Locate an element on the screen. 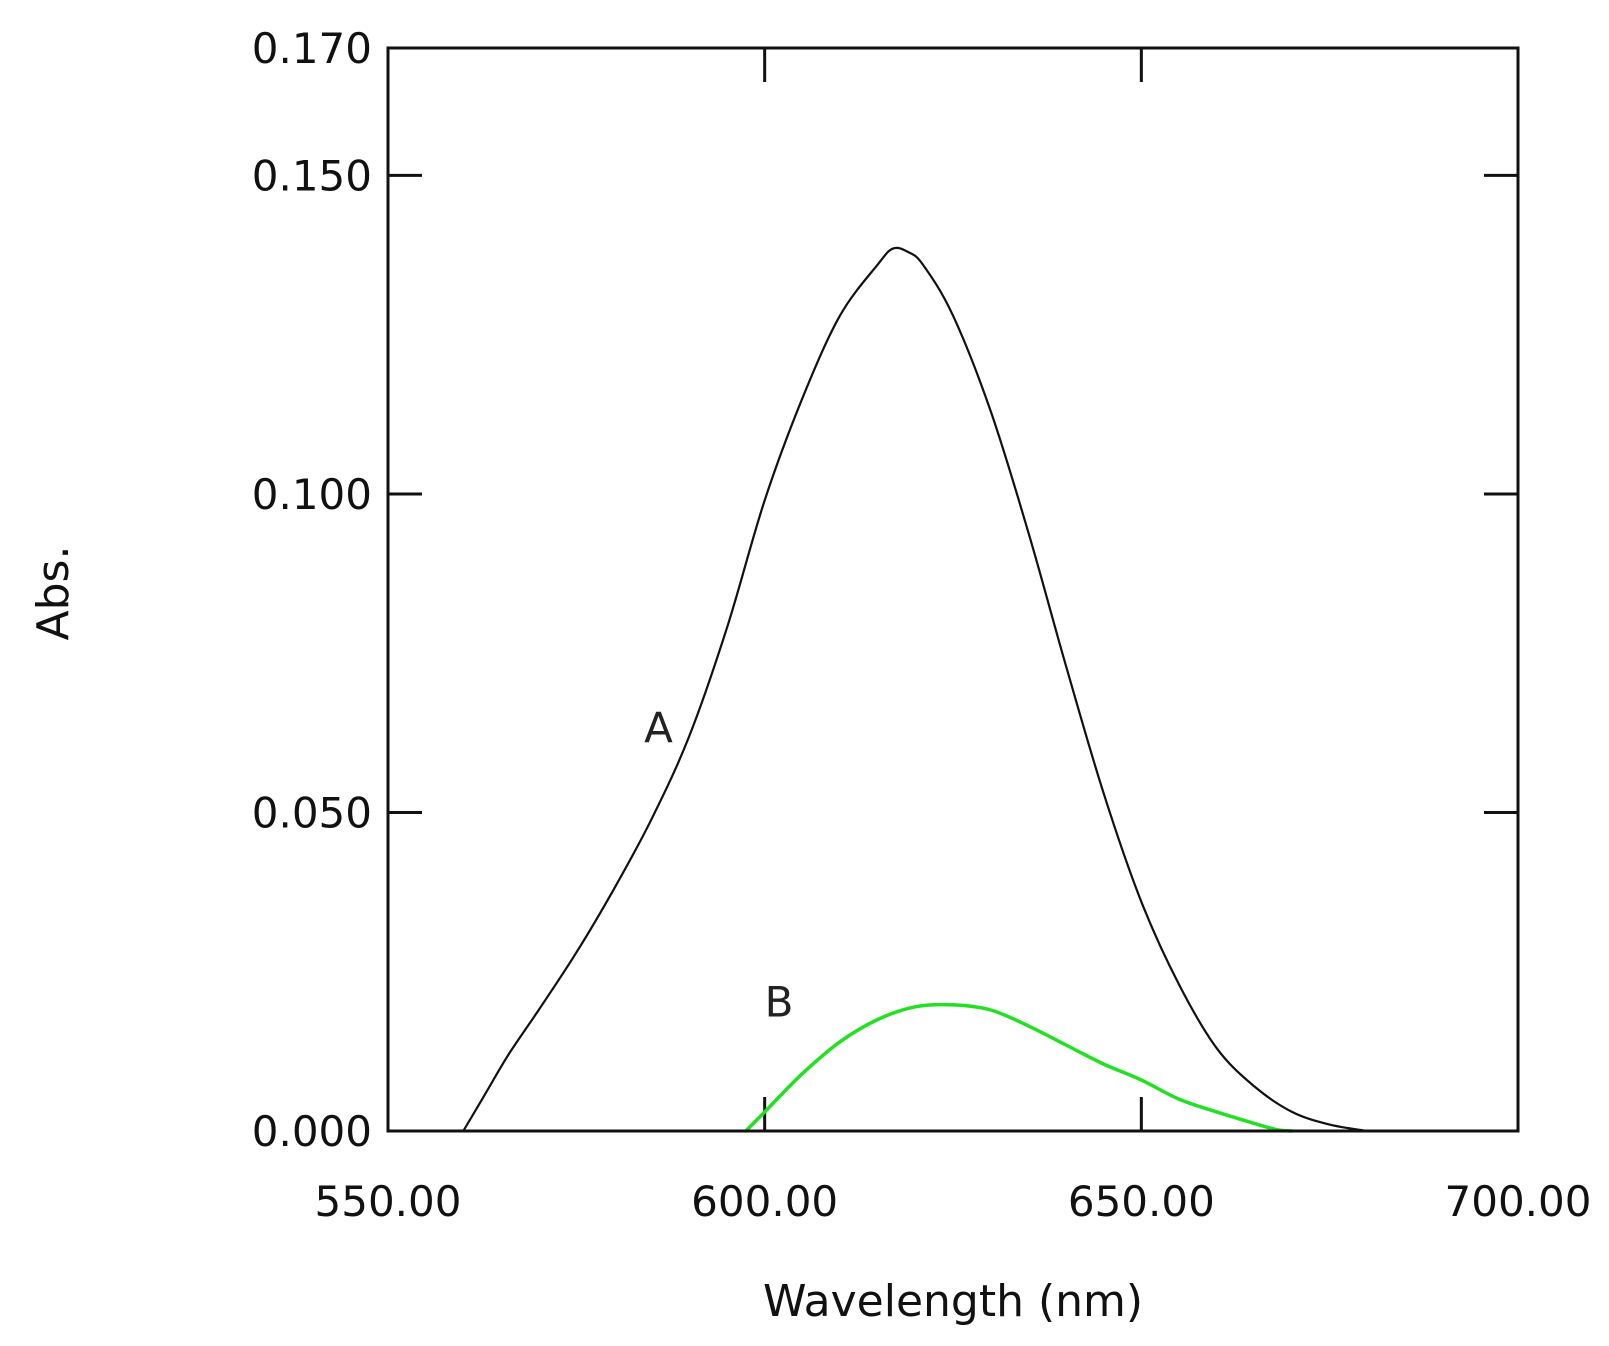  series-line-b is located at coordinates (1019, 1067).